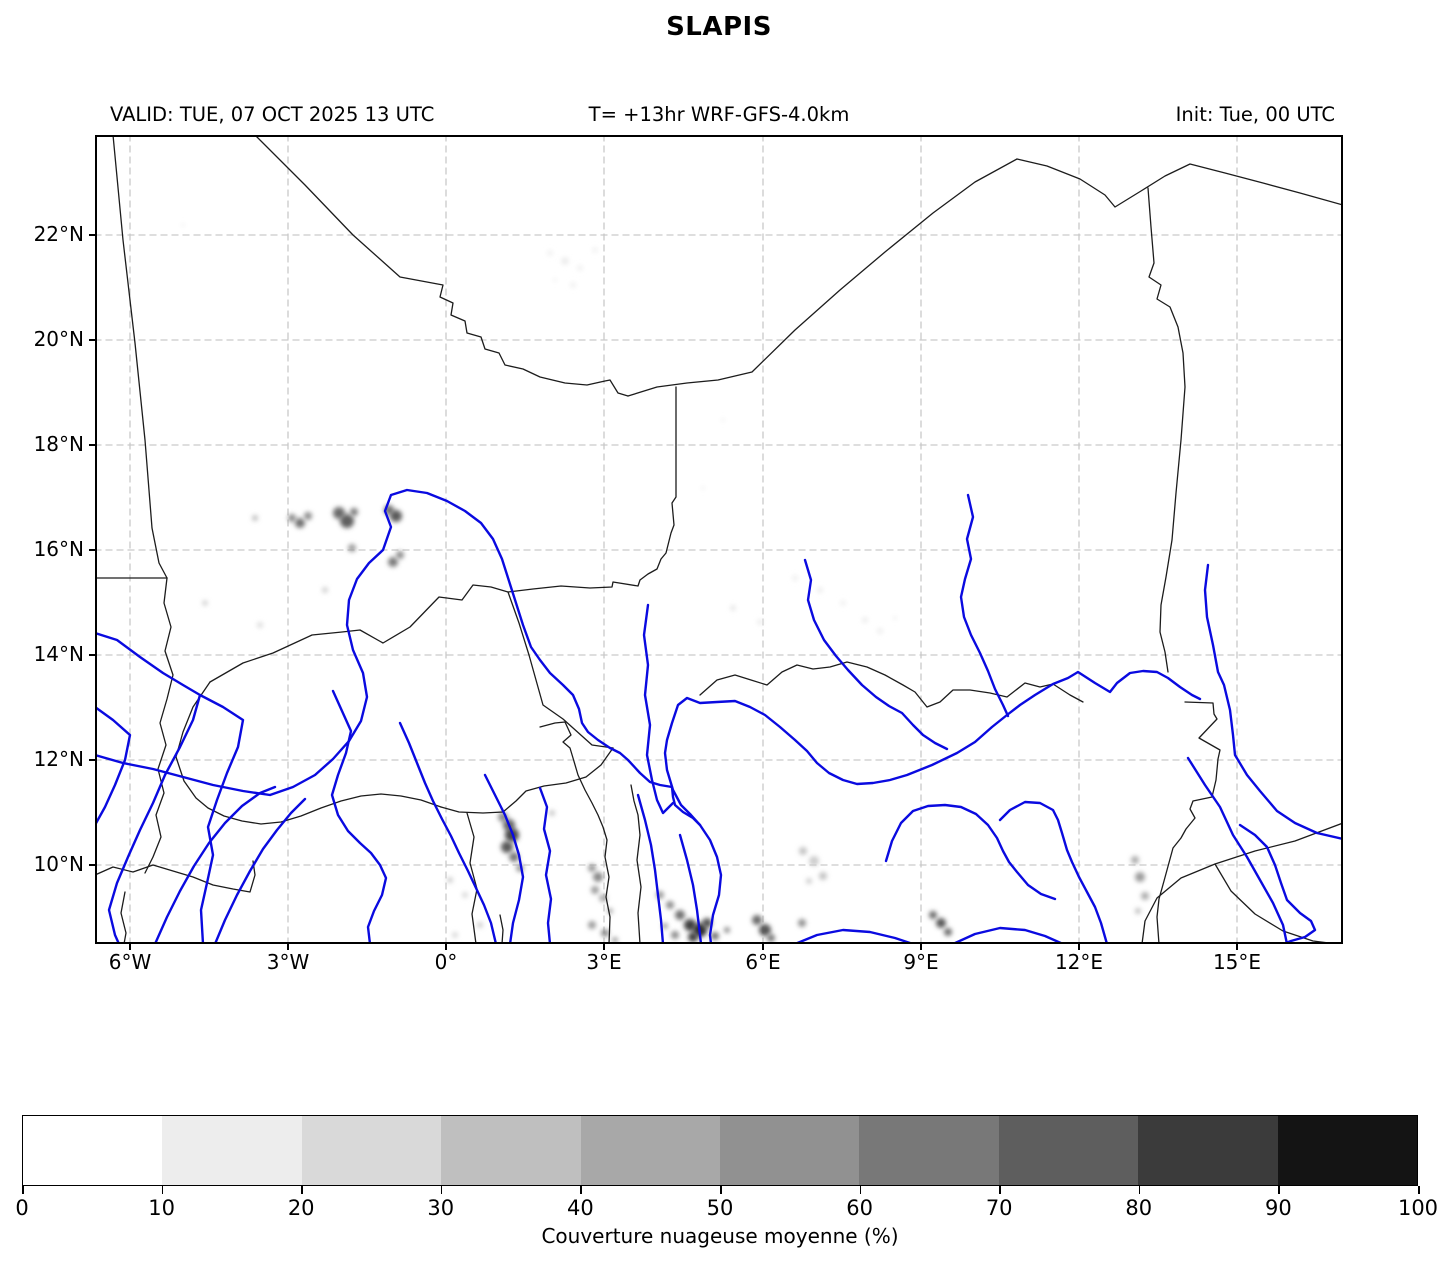 This screenshot has width=1451, height=1264. Describe the element at coordinates (720, 1208) in the screenshot. I see `colorbar-tick-label: 50` at that location.